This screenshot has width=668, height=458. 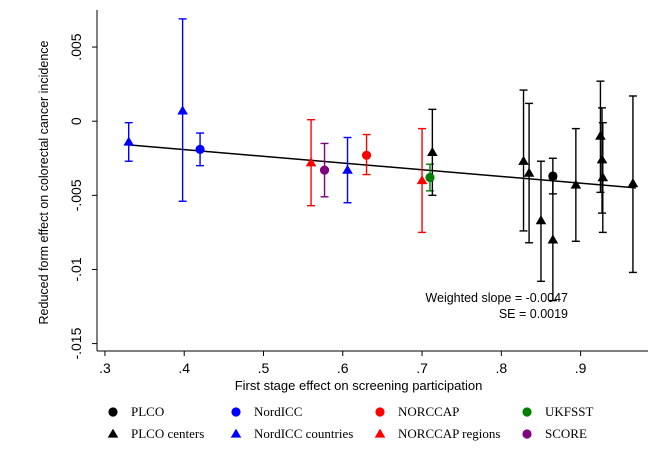 I want to click on legend-label: PLCO centers, so click(x=167, y=433).